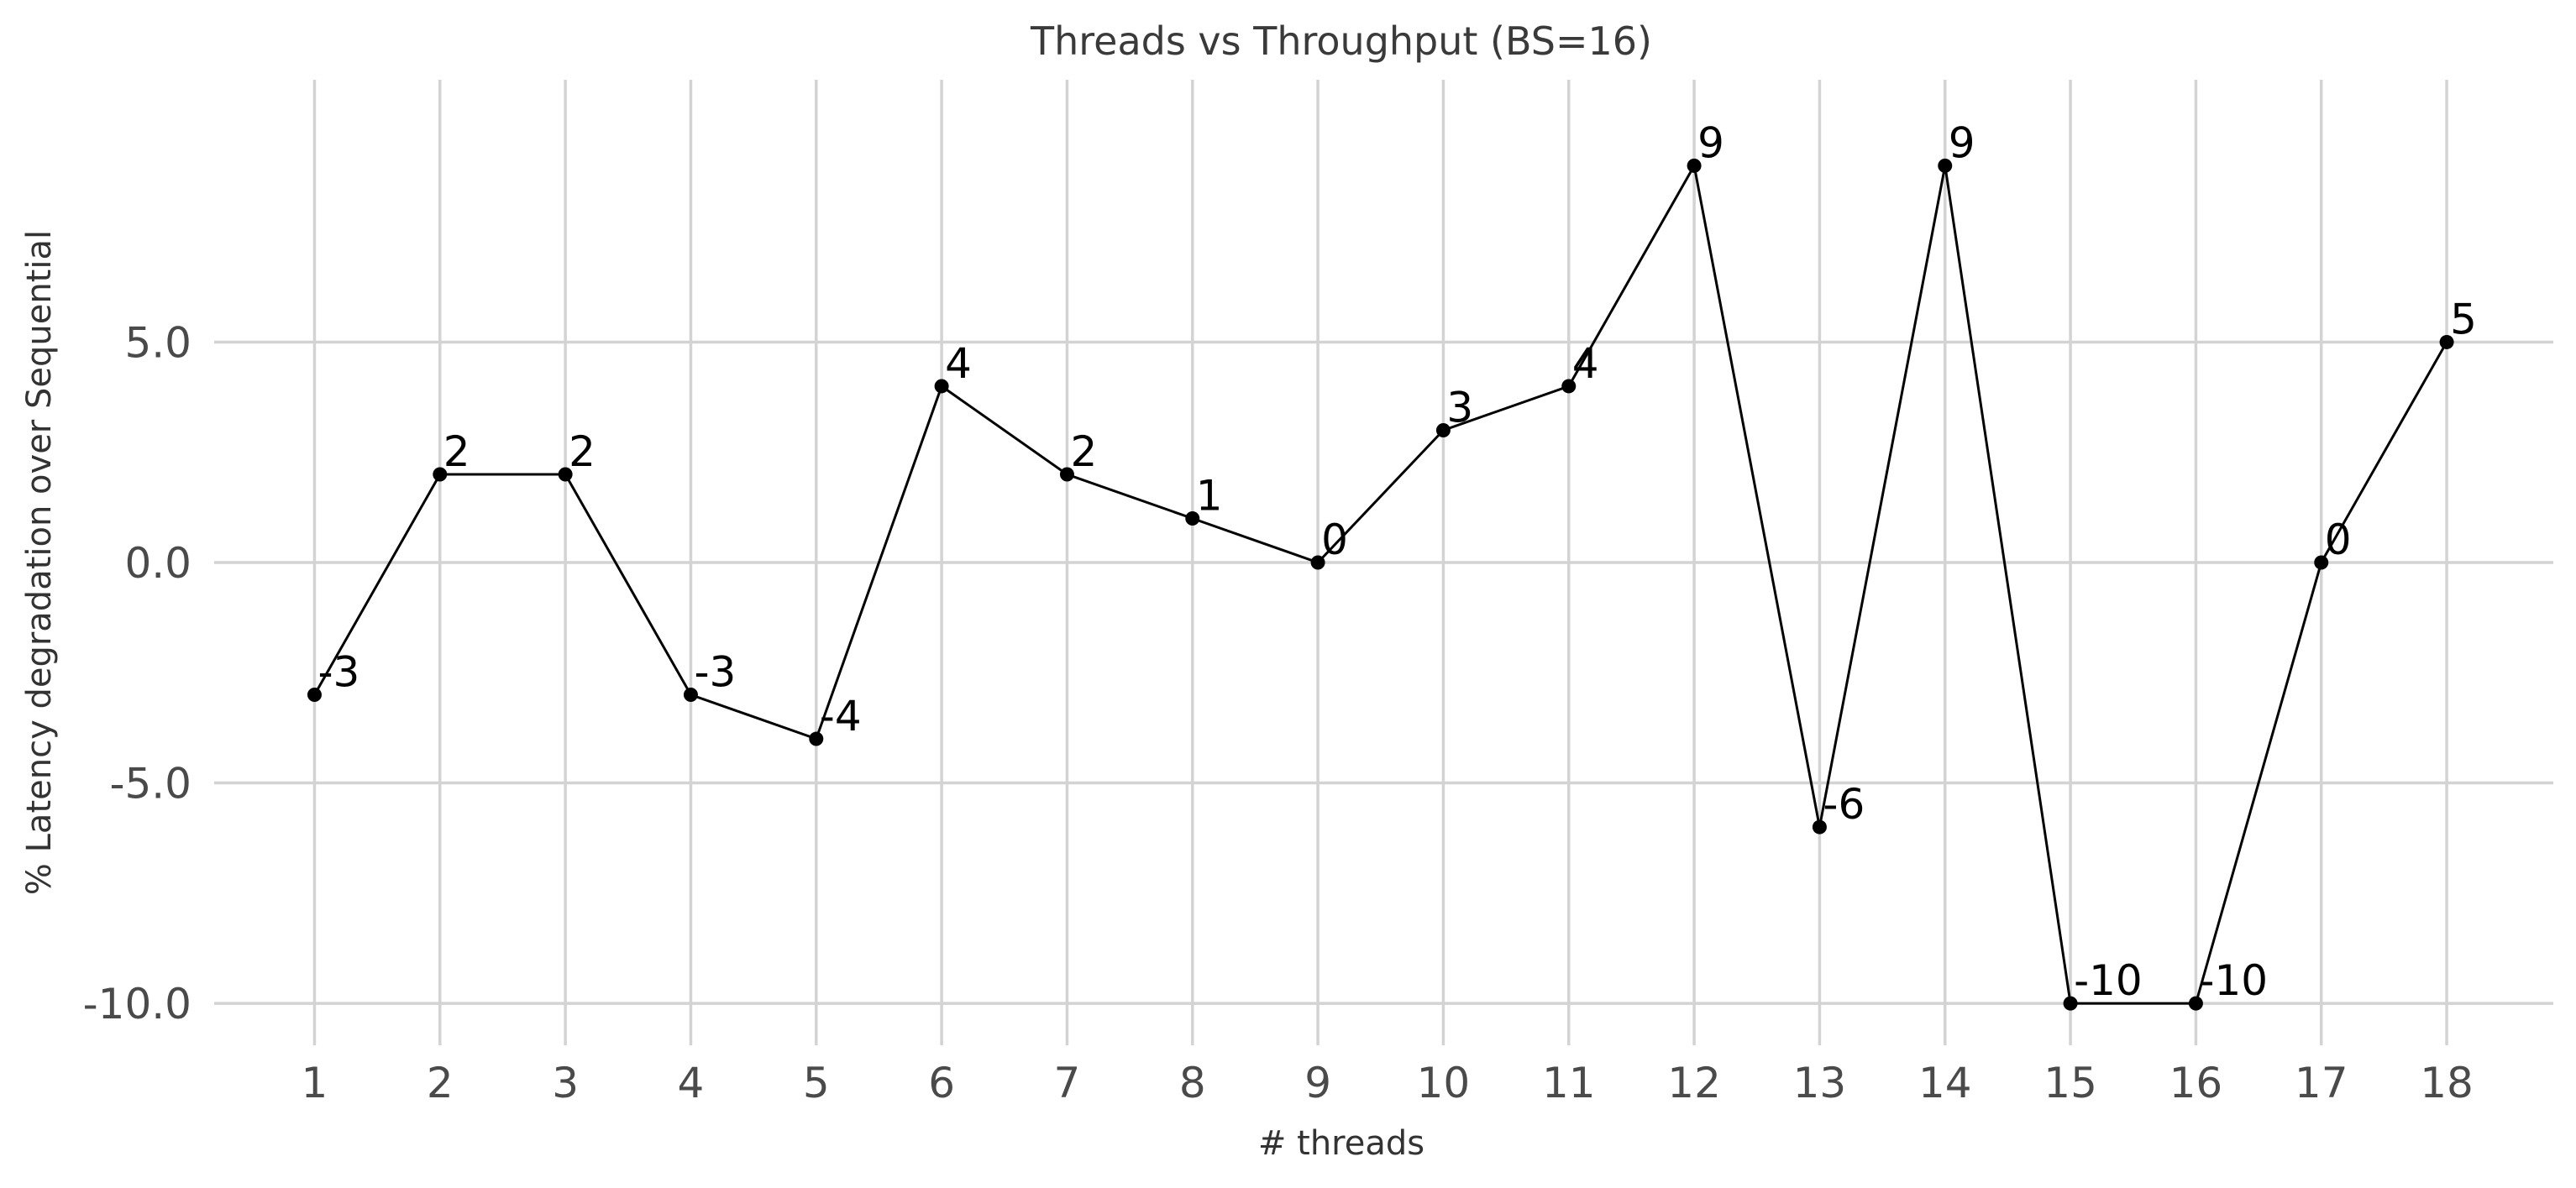  Describe the element at coordinates (1341, 1143) in the screenshot. I see `x-axis-label: # threads` at that location.